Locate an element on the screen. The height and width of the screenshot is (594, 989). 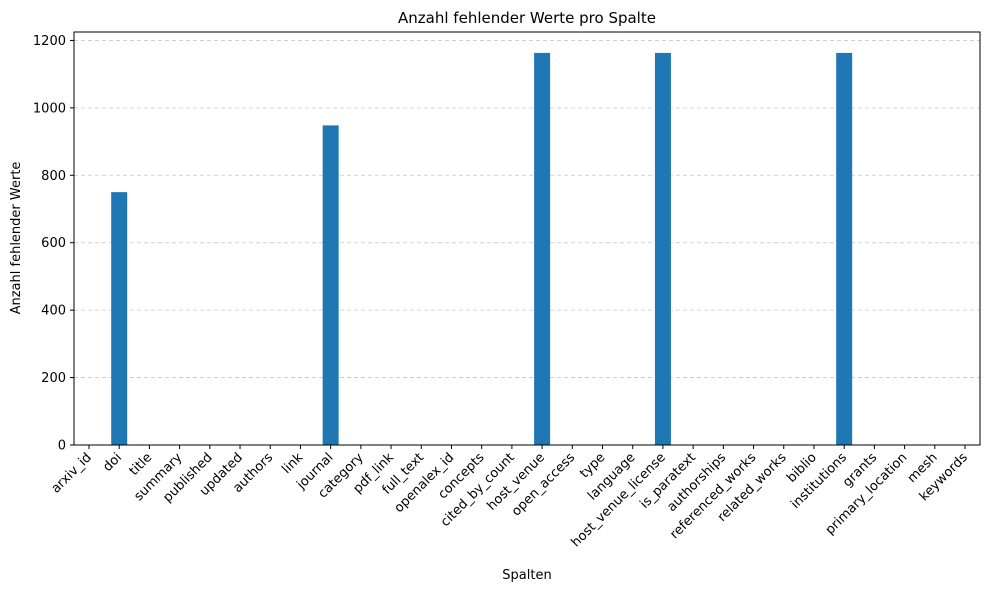
y-axis: 0 200 400 600 800 1000 1200 is located at coordinates (53, 244).